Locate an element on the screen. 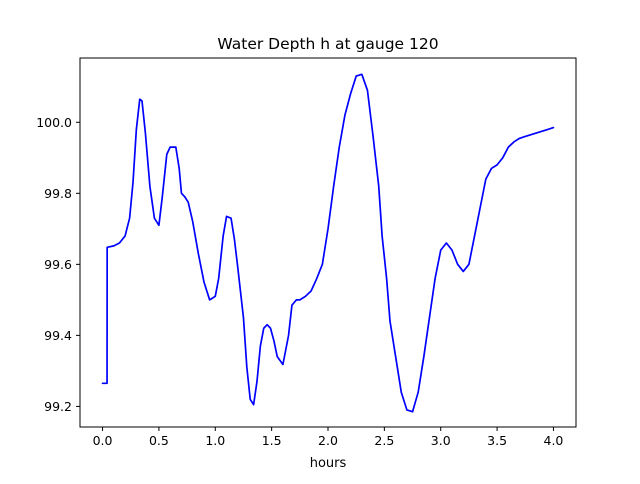  x-axis-label: hours is located at coordinates (328, 463).